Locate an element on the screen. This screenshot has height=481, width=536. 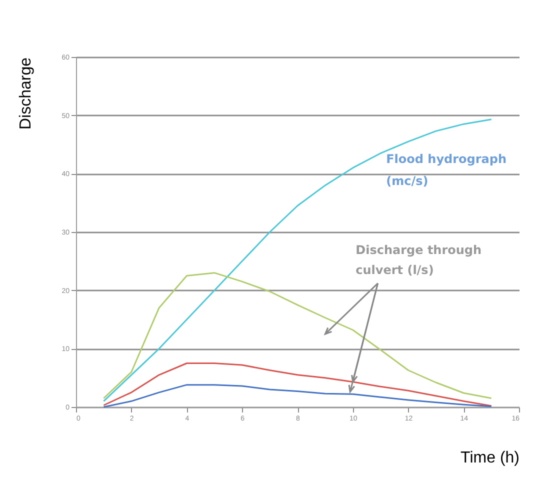
annotation: Discharge through culvert (l/s) is located at coordinates (419, 259).